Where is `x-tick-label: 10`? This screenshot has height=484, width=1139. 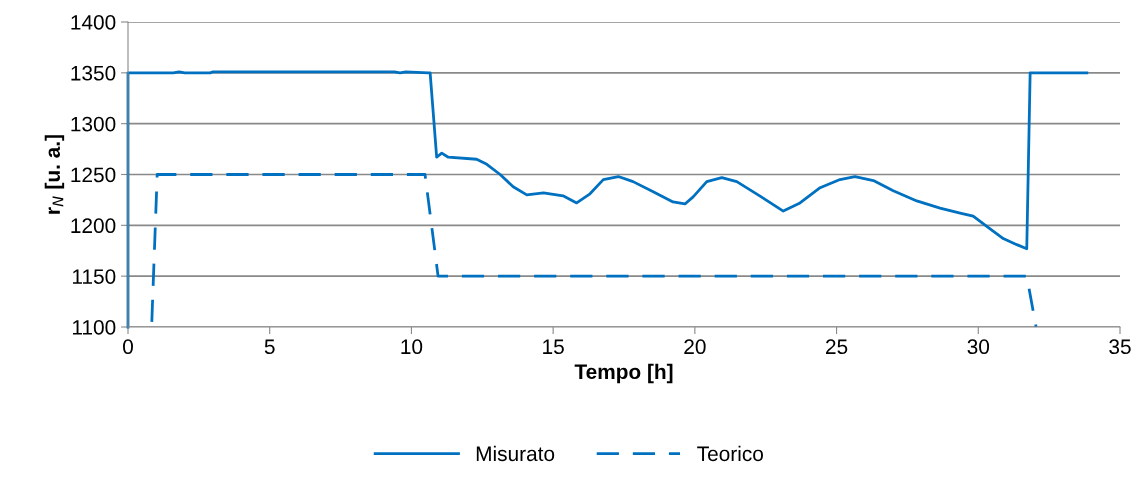 x-tick-label: 10 is located at coordinates (412, 347).